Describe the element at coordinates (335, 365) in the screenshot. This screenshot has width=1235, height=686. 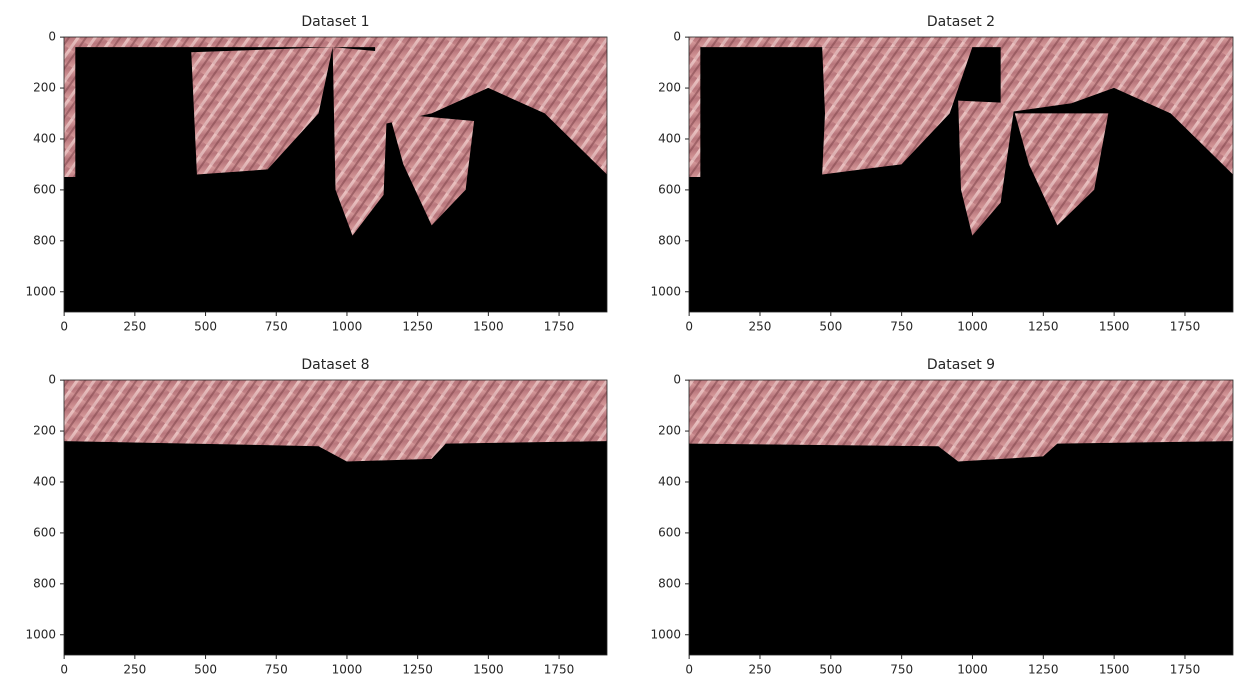
I see `subplot-title: Dataset 8` at that location.